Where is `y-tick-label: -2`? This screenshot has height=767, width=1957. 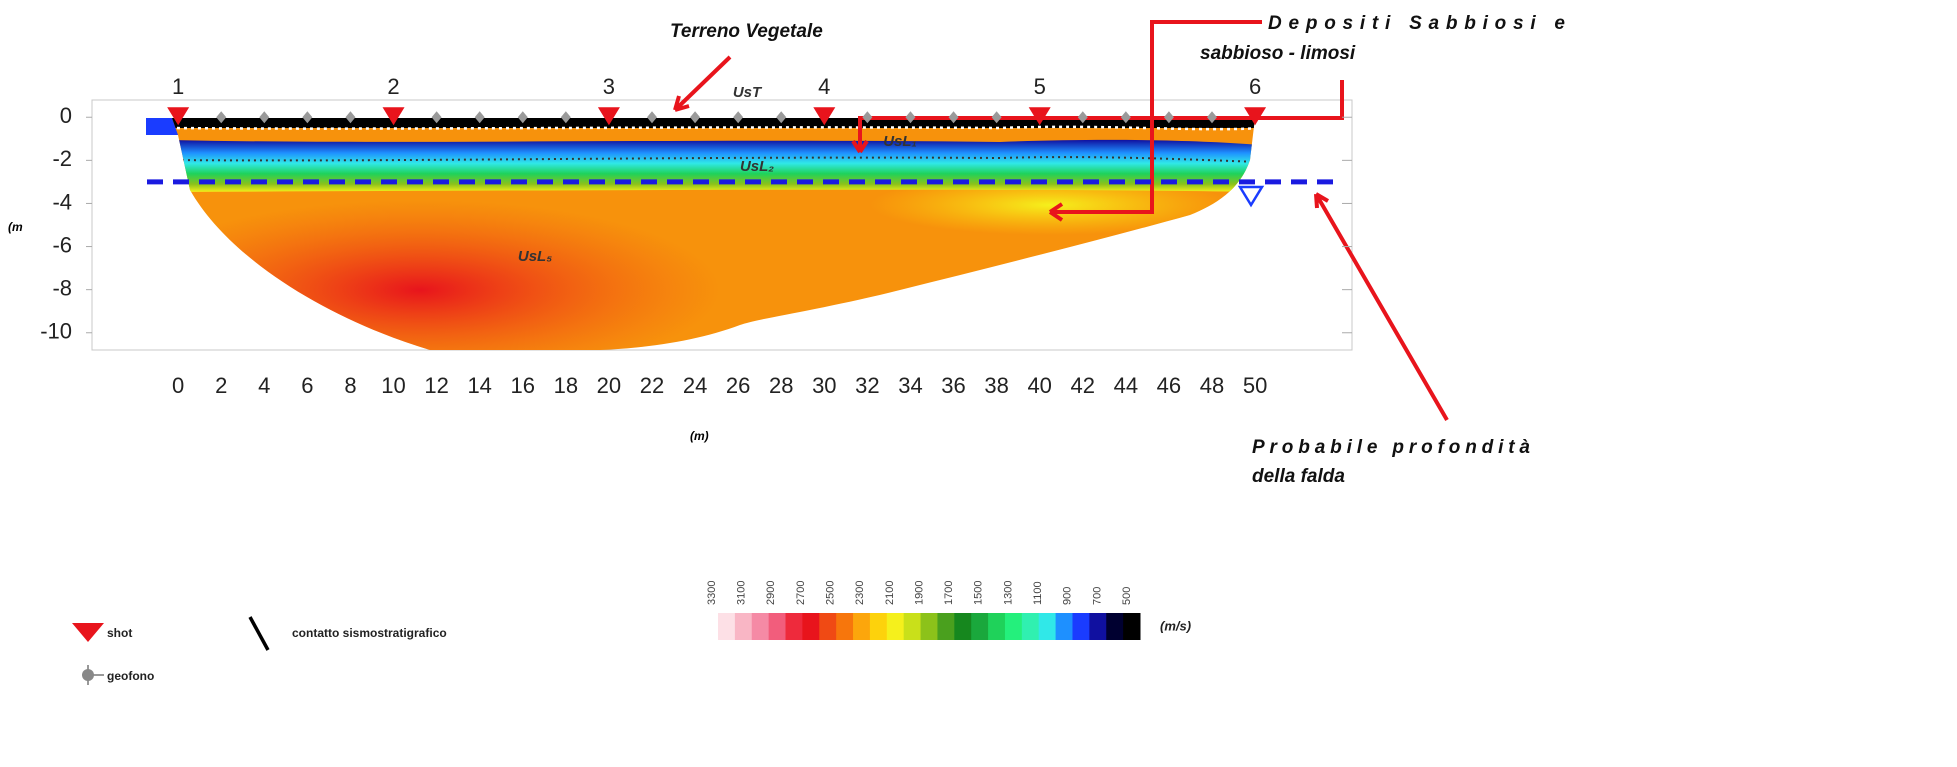 y-tick-label: -2 is located at coordinates (62, 158).